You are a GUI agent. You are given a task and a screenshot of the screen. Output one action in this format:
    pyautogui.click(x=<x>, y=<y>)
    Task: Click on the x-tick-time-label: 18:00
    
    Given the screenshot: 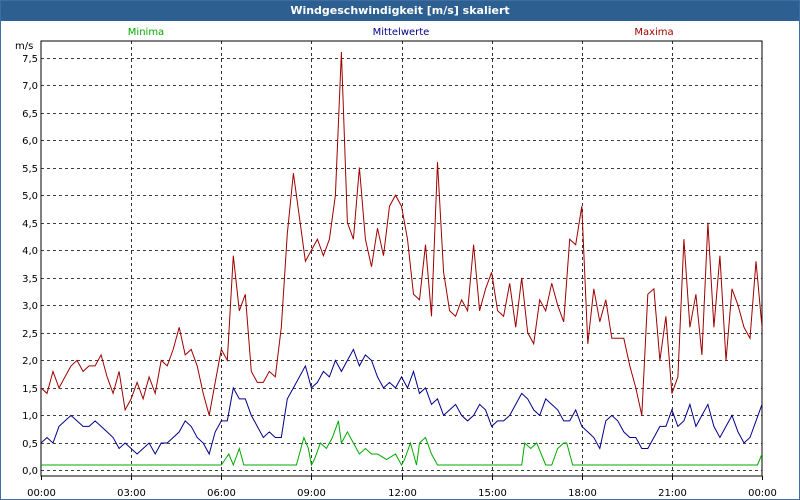 What is the action you would take?
    pyautogui.click(x=582, y=493)
    